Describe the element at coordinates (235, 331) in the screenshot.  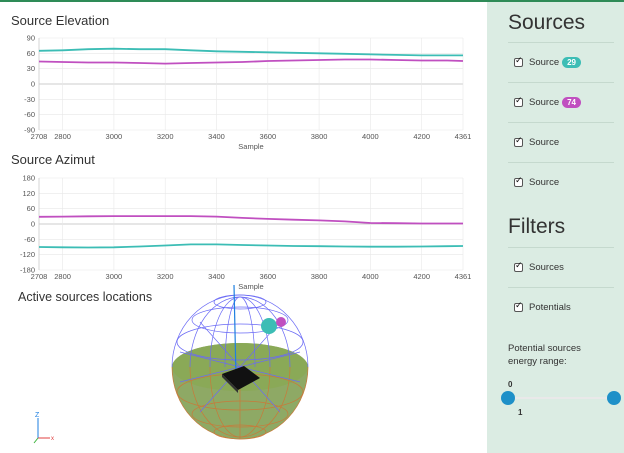
I see `globe-z-axis-line` at that location.